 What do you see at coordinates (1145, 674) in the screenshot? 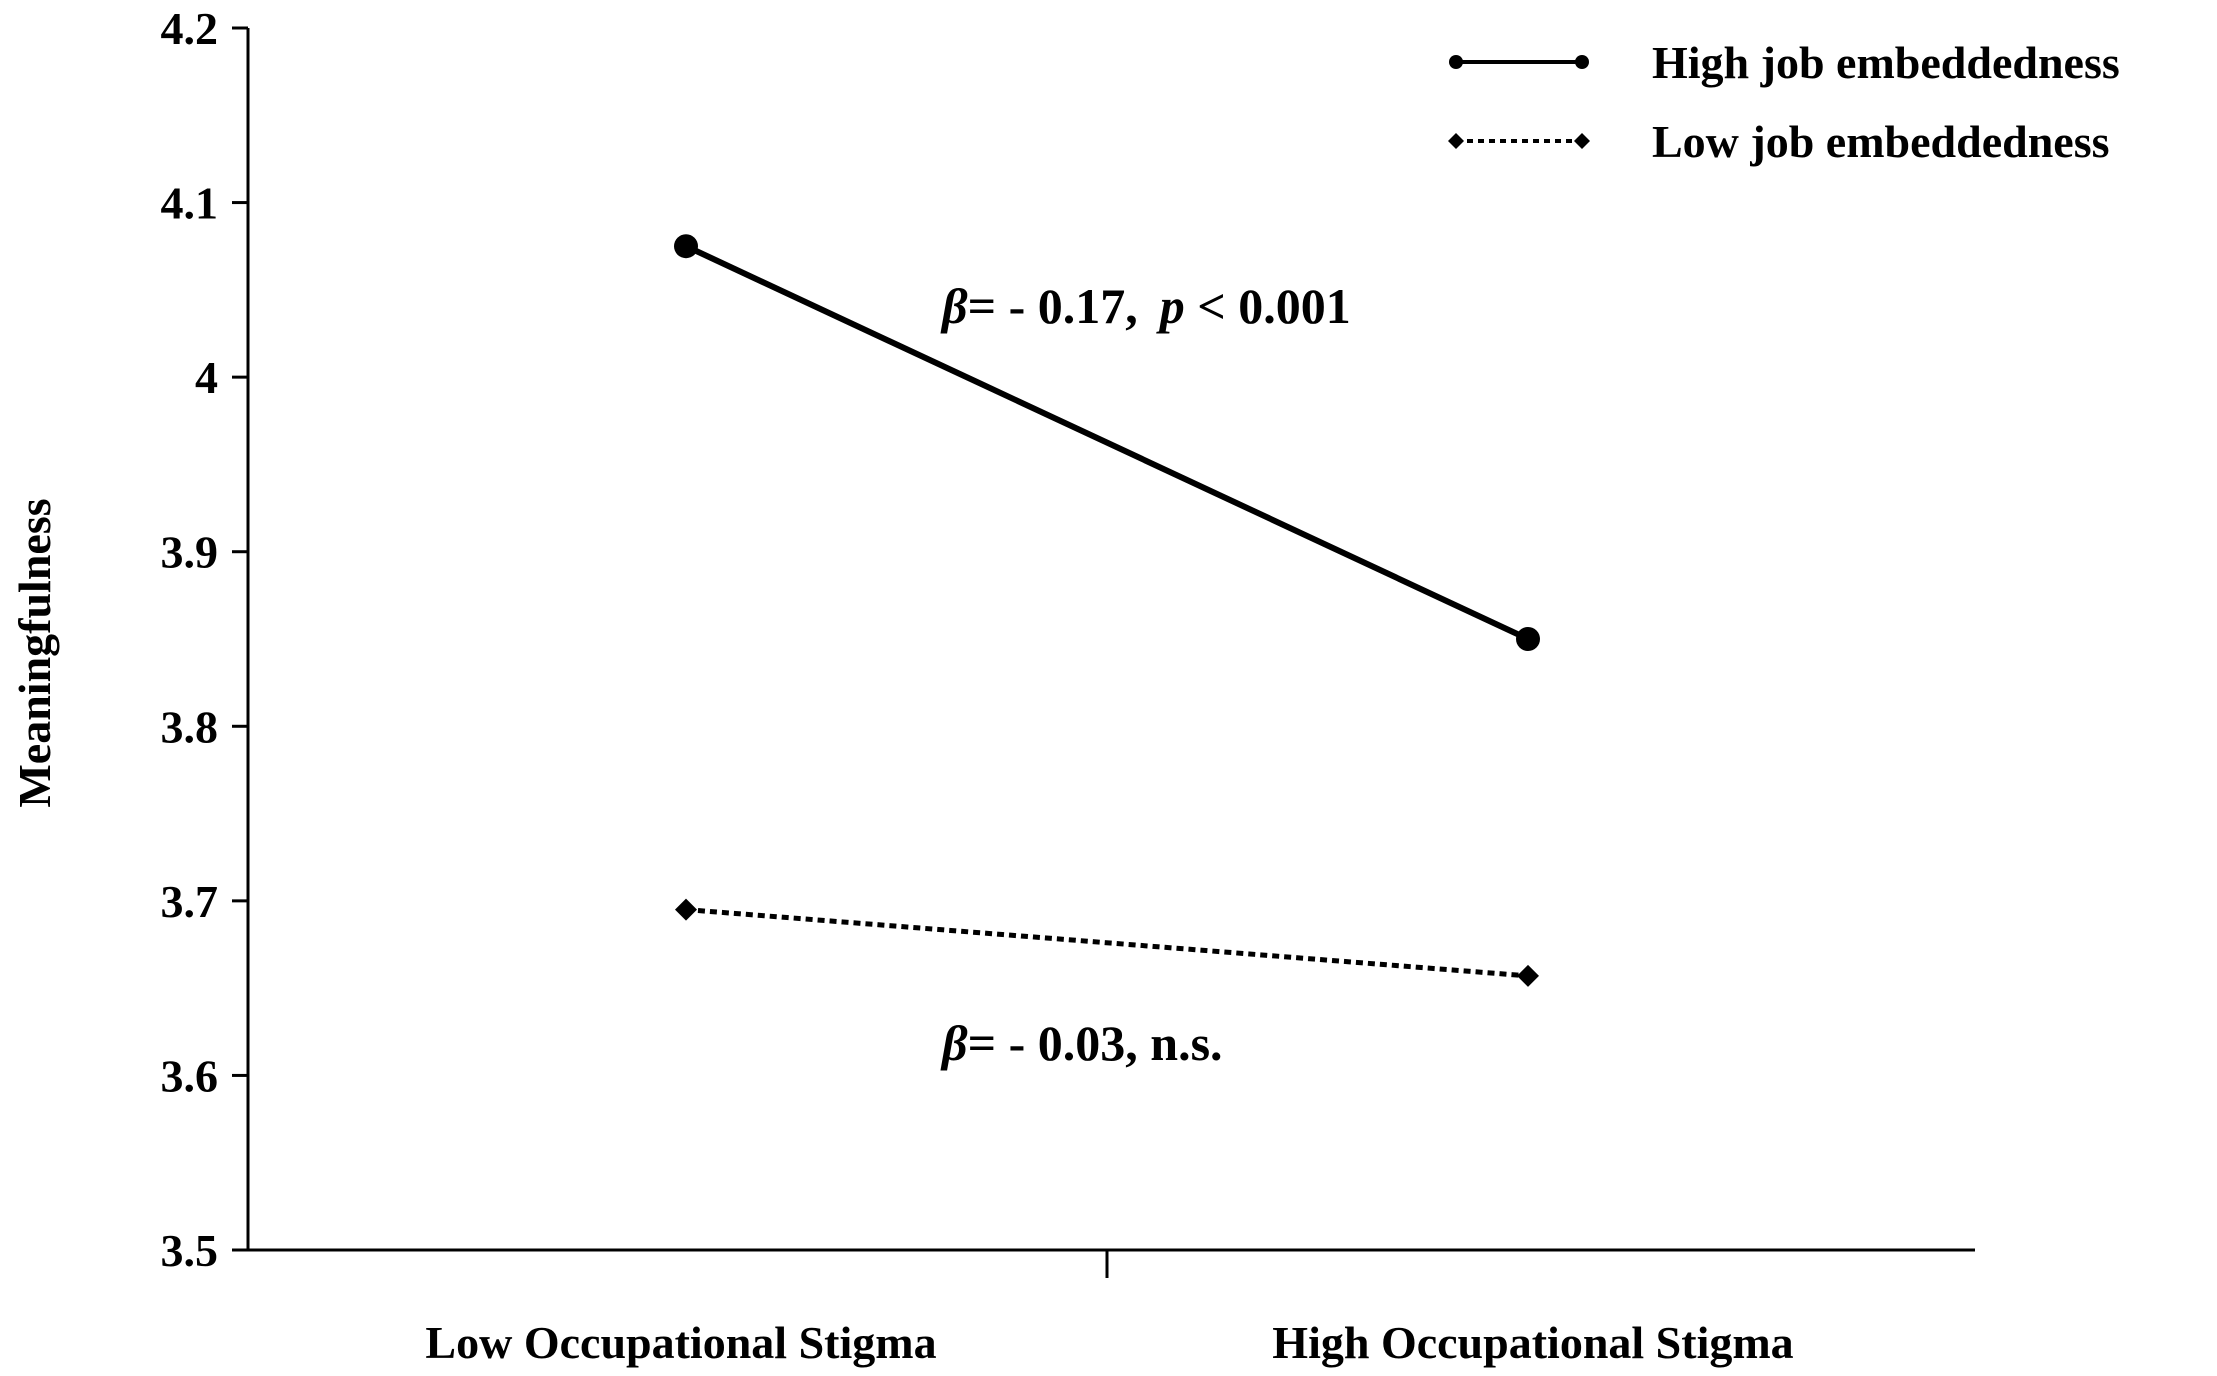
I see `annotations: β= - 0.17, p < 0.001 β= - 0.03, n.s.` at bounding box center [1145, 674].